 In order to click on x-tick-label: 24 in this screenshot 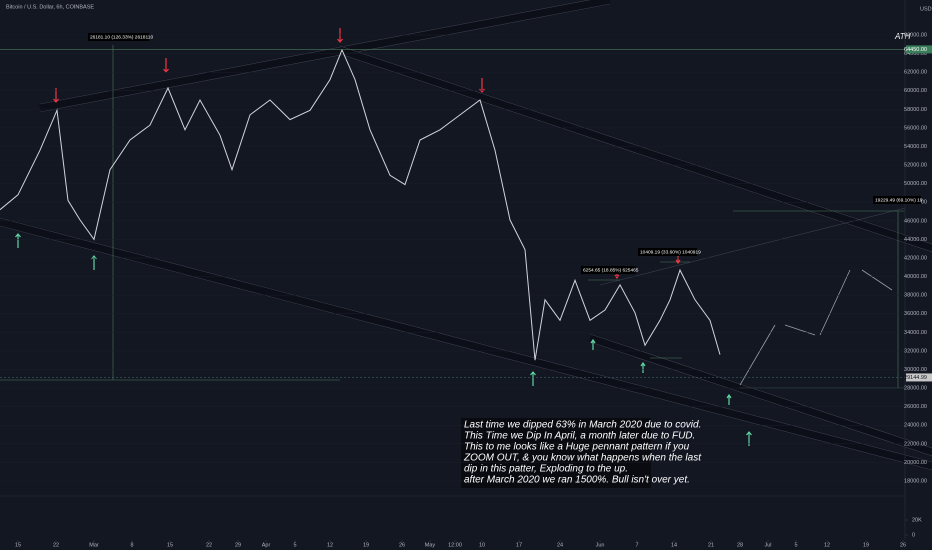, I will do `click(560, 545)`.